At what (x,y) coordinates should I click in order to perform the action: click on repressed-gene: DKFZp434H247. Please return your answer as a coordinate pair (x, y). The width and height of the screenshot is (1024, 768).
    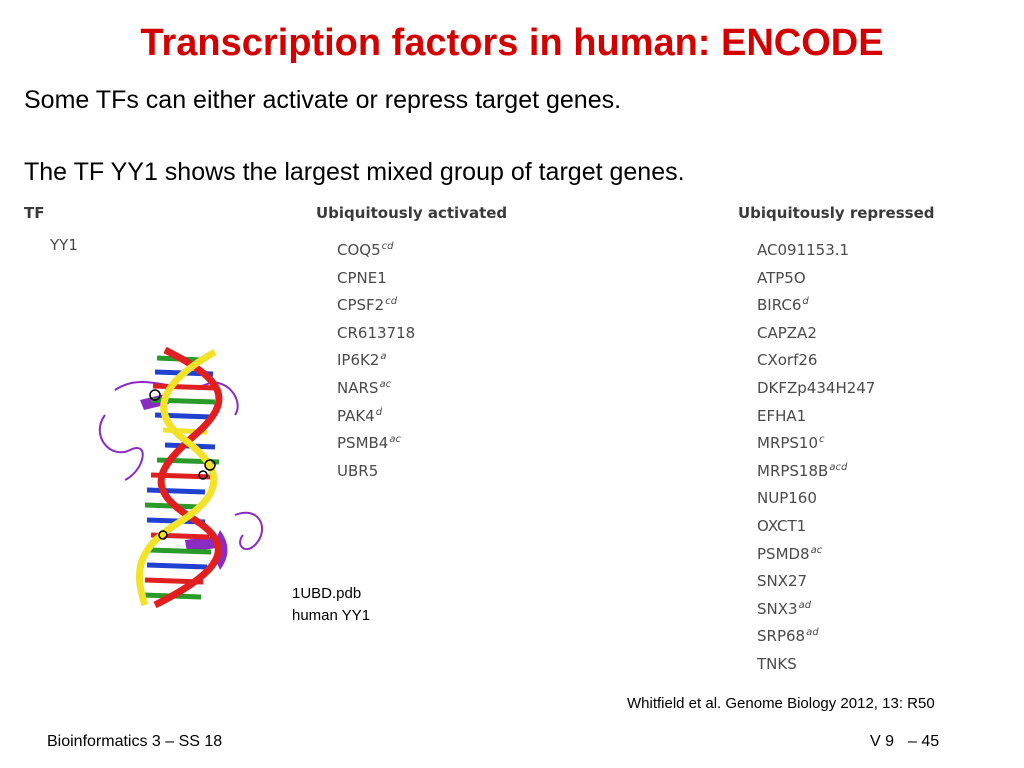
    Looking at the image, I should click on (816, 388).